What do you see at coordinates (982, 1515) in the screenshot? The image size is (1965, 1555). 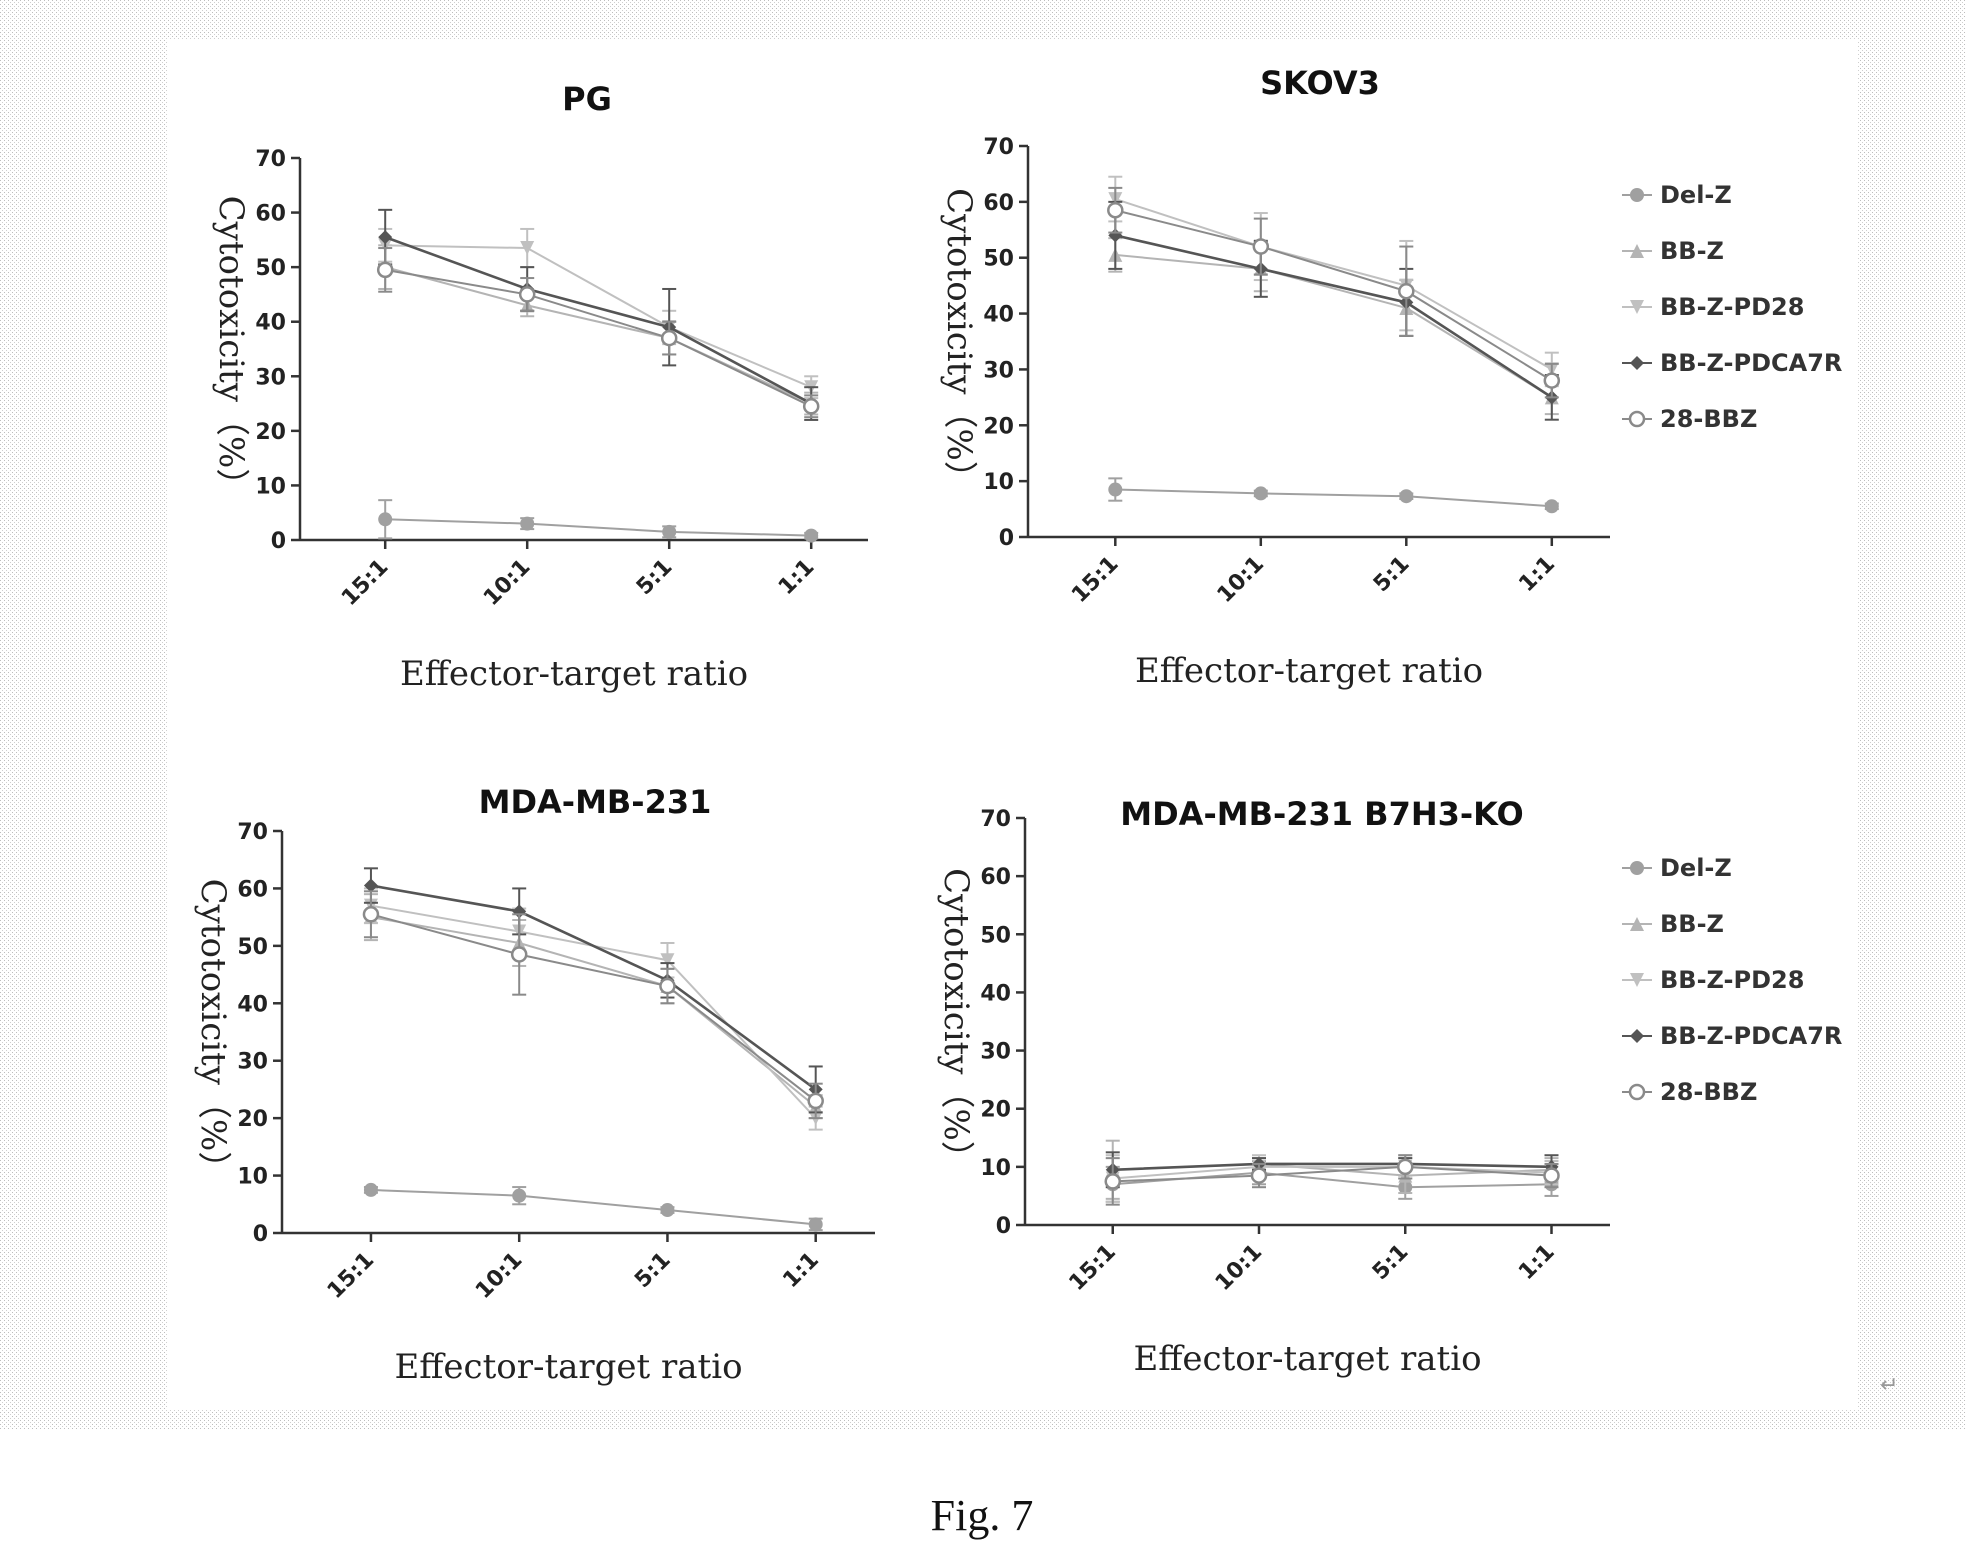 I see `figure-caption: Fig. 7` at bounding box center [982, 1515].